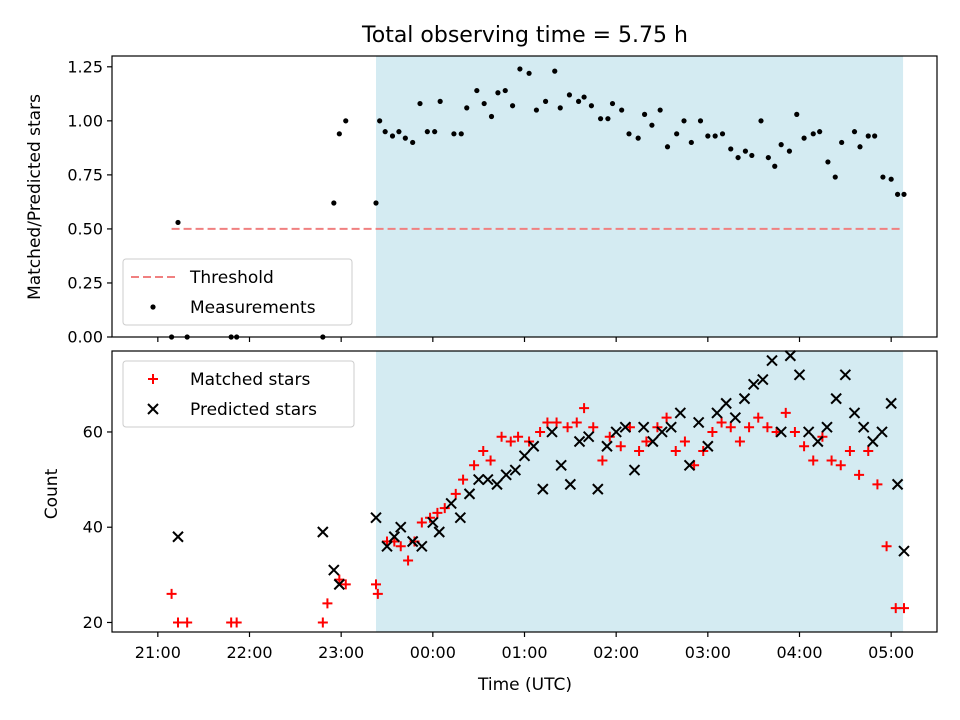 The image size is (960, 720). Describe the element at coordinates (85, 174) in the screenshot. I see `y-tick-label: 0.75` at that location.